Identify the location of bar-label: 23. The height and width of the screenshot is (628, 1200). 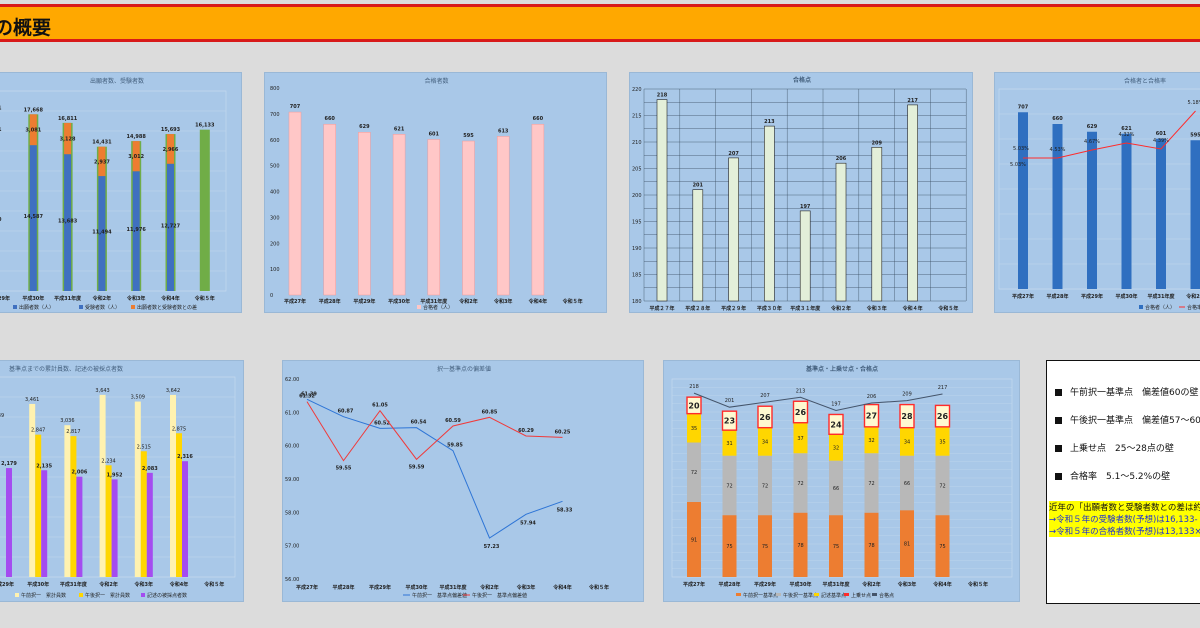
(729, 421).